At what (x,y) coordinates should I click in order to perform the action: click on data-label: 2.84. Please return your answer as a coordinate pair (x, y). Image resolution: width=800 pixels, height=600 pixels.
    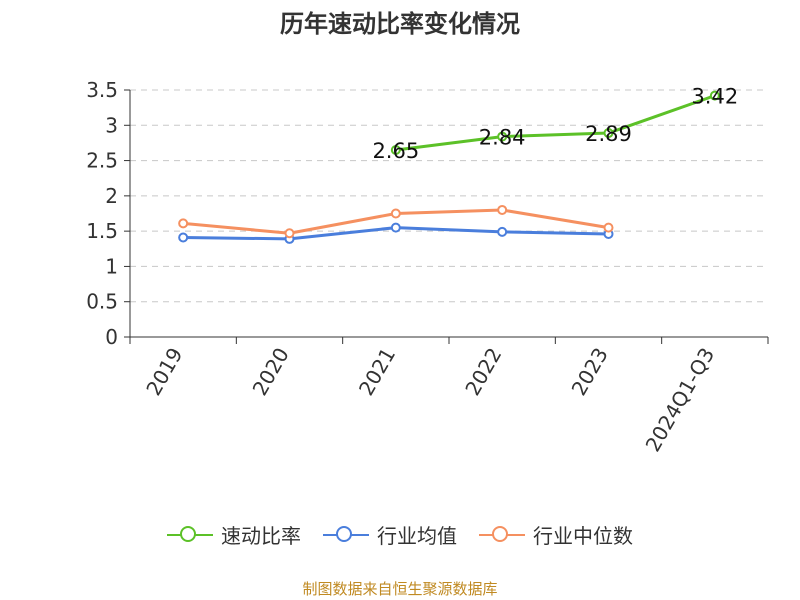
    Looking at the image, I should click on (502, 138).